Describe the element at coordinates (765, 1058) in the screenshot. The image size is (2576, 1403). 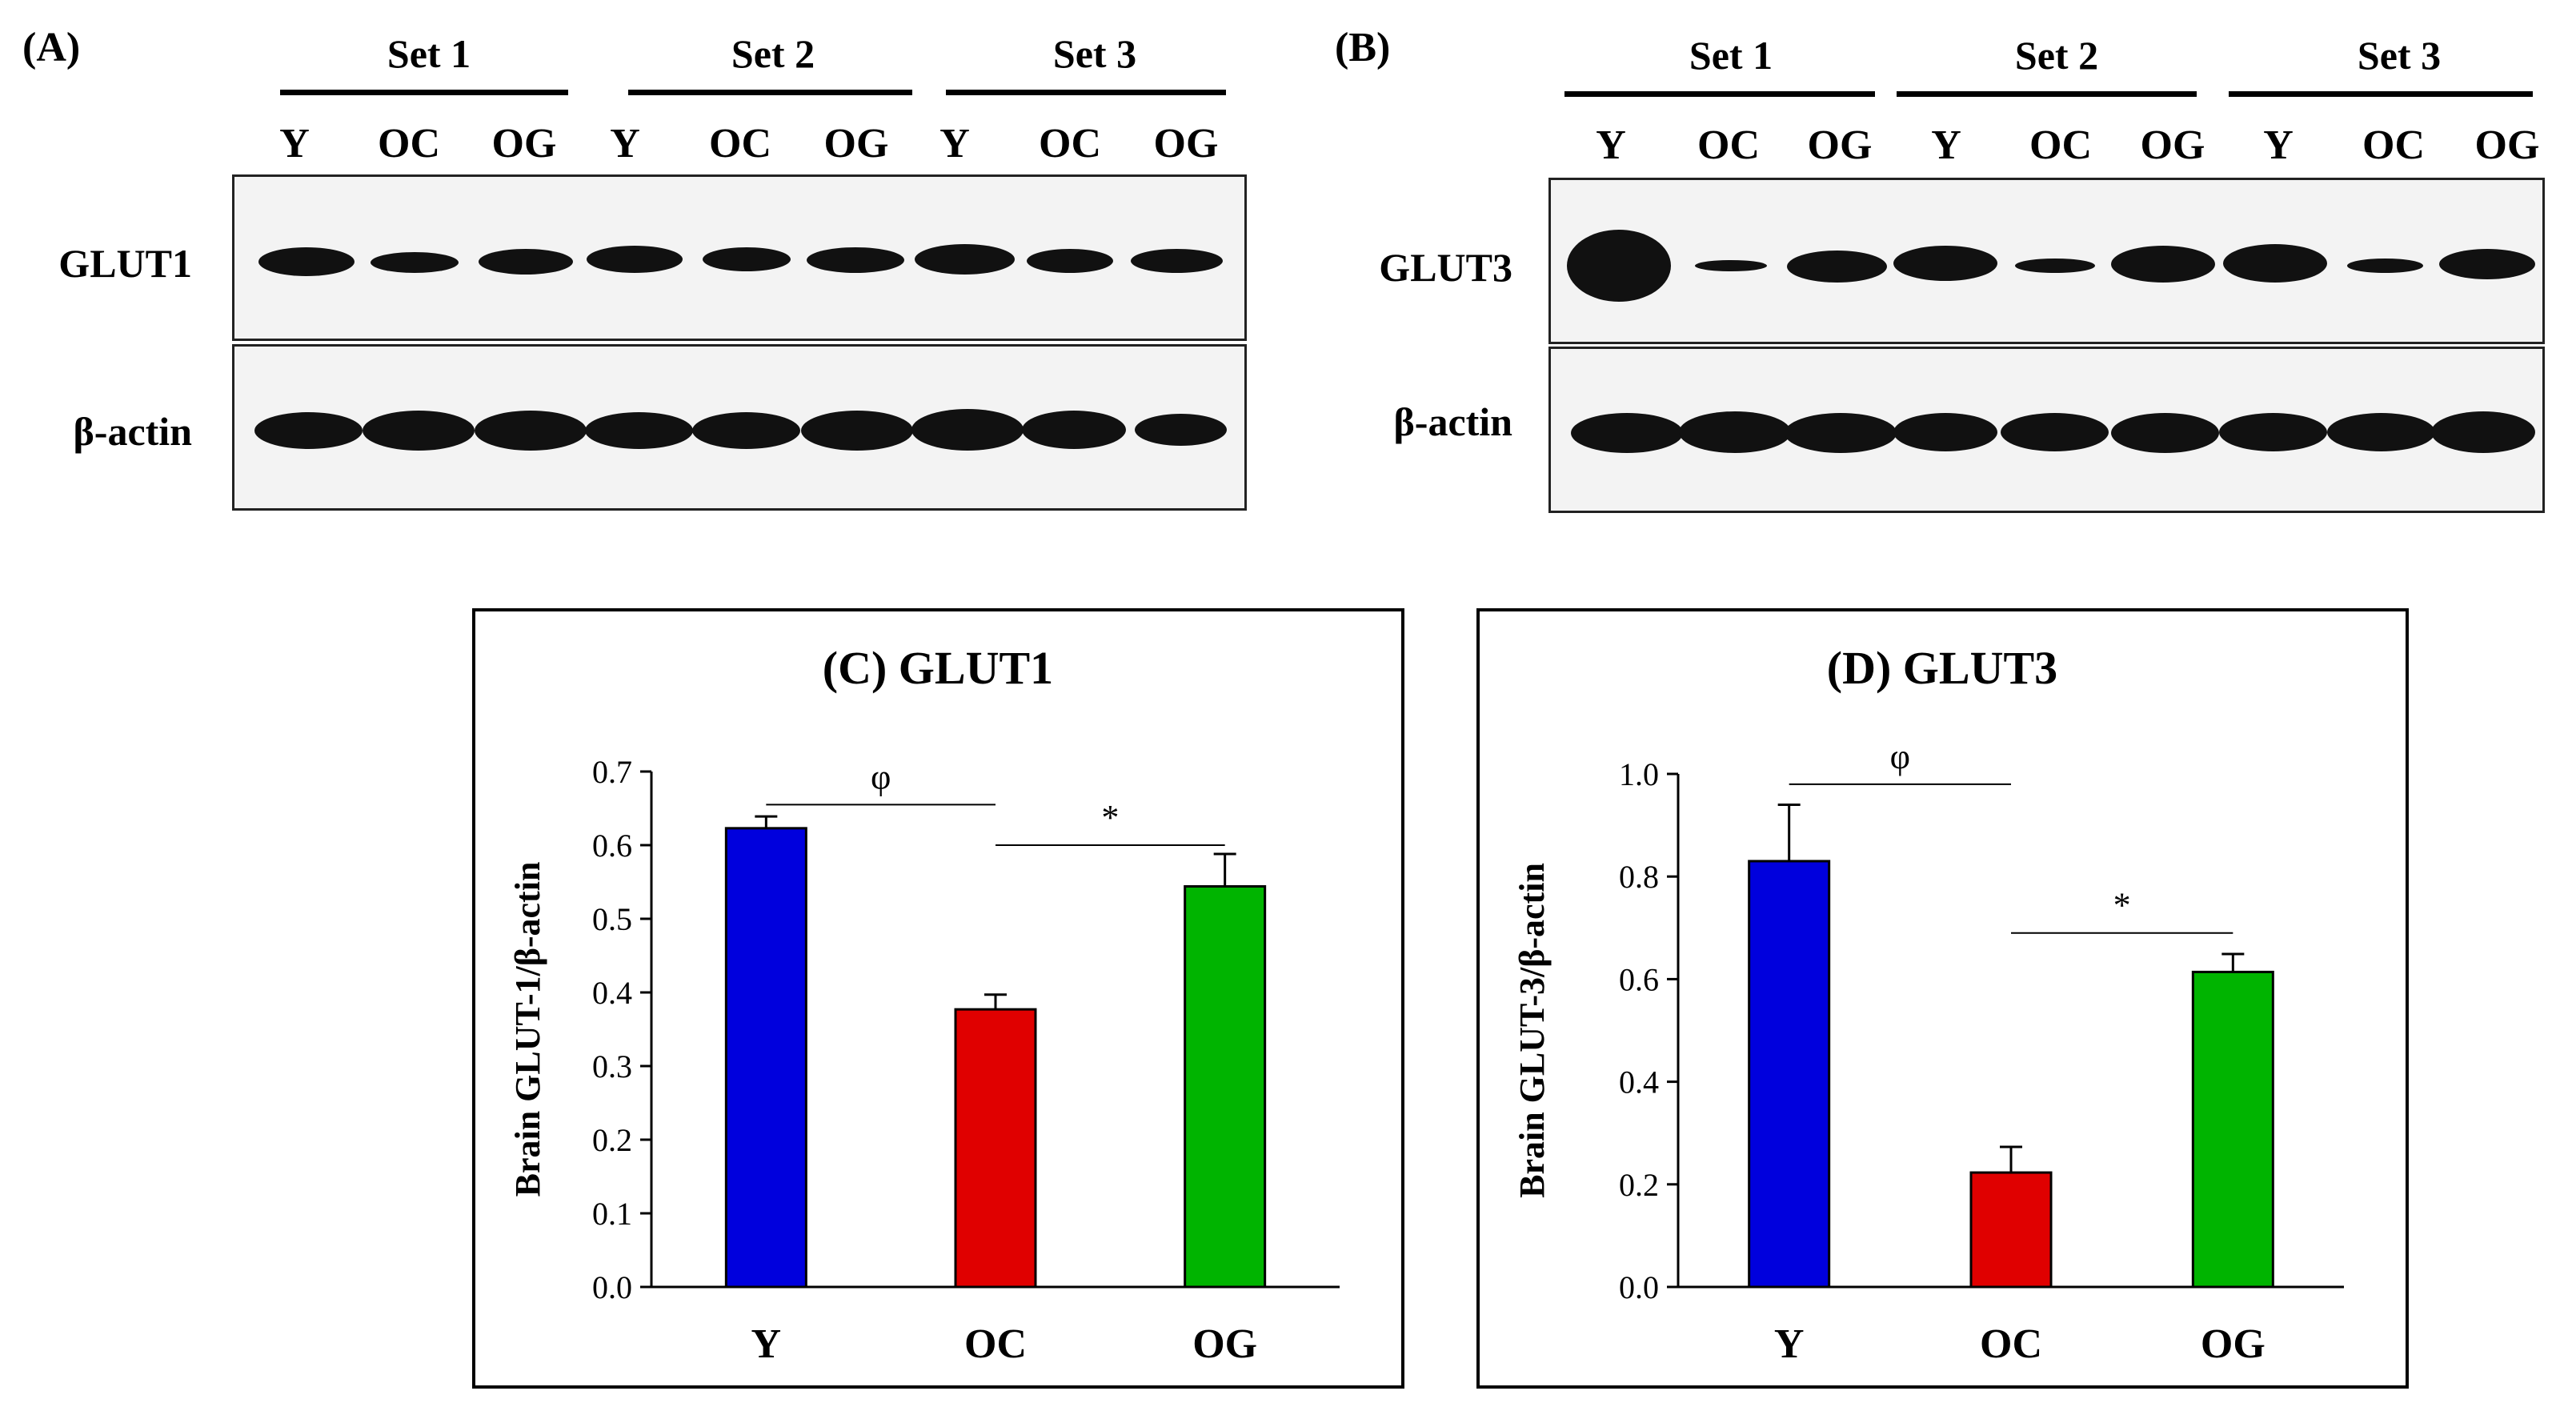
I see `chart-c-bar-y` at that location.